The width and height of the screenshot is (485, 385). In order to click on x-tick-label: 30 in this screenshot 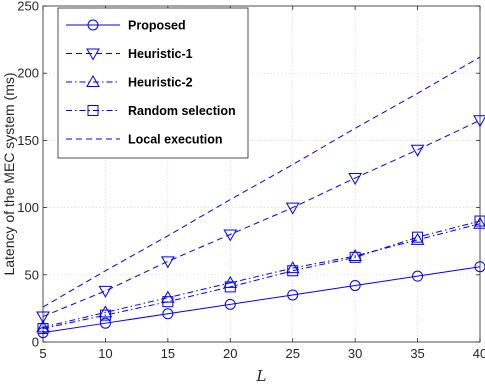, I will do `click(355, 353)`.